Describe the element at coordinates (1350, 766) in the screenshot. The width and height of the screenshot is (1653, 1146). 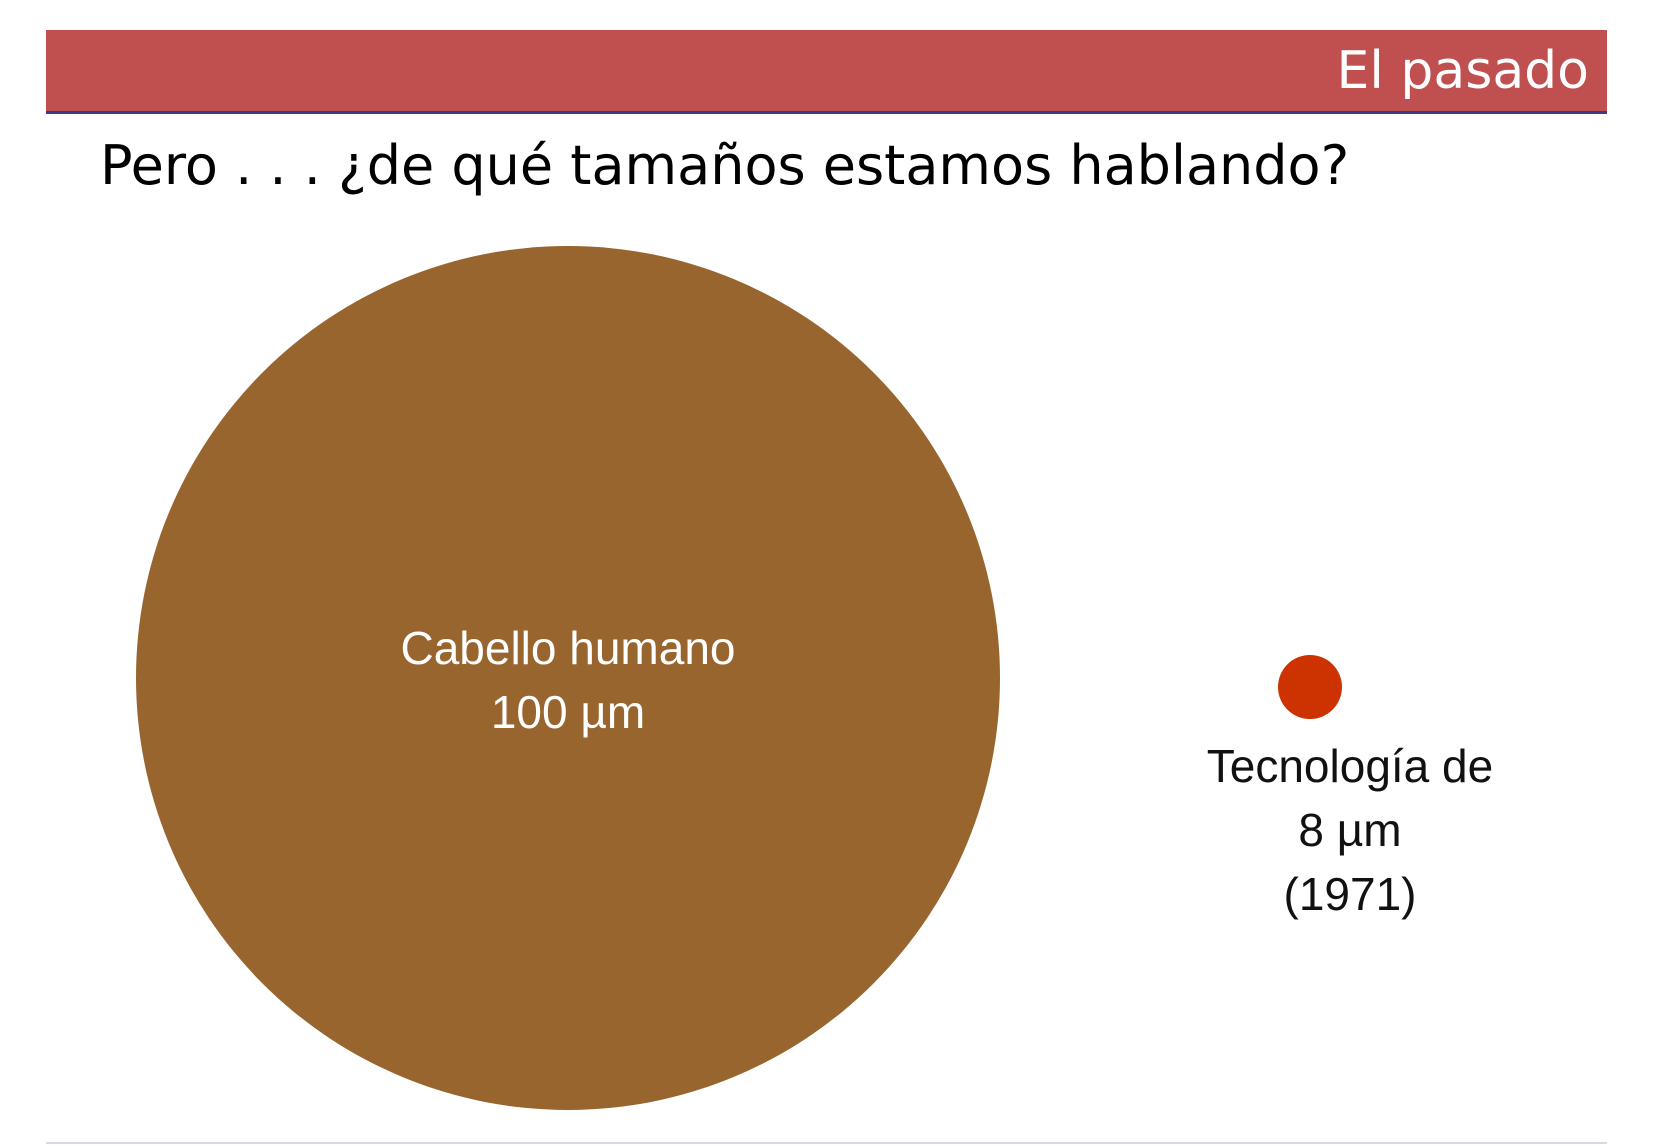
I see `technology-label-line1: Tecnología de` at that location.